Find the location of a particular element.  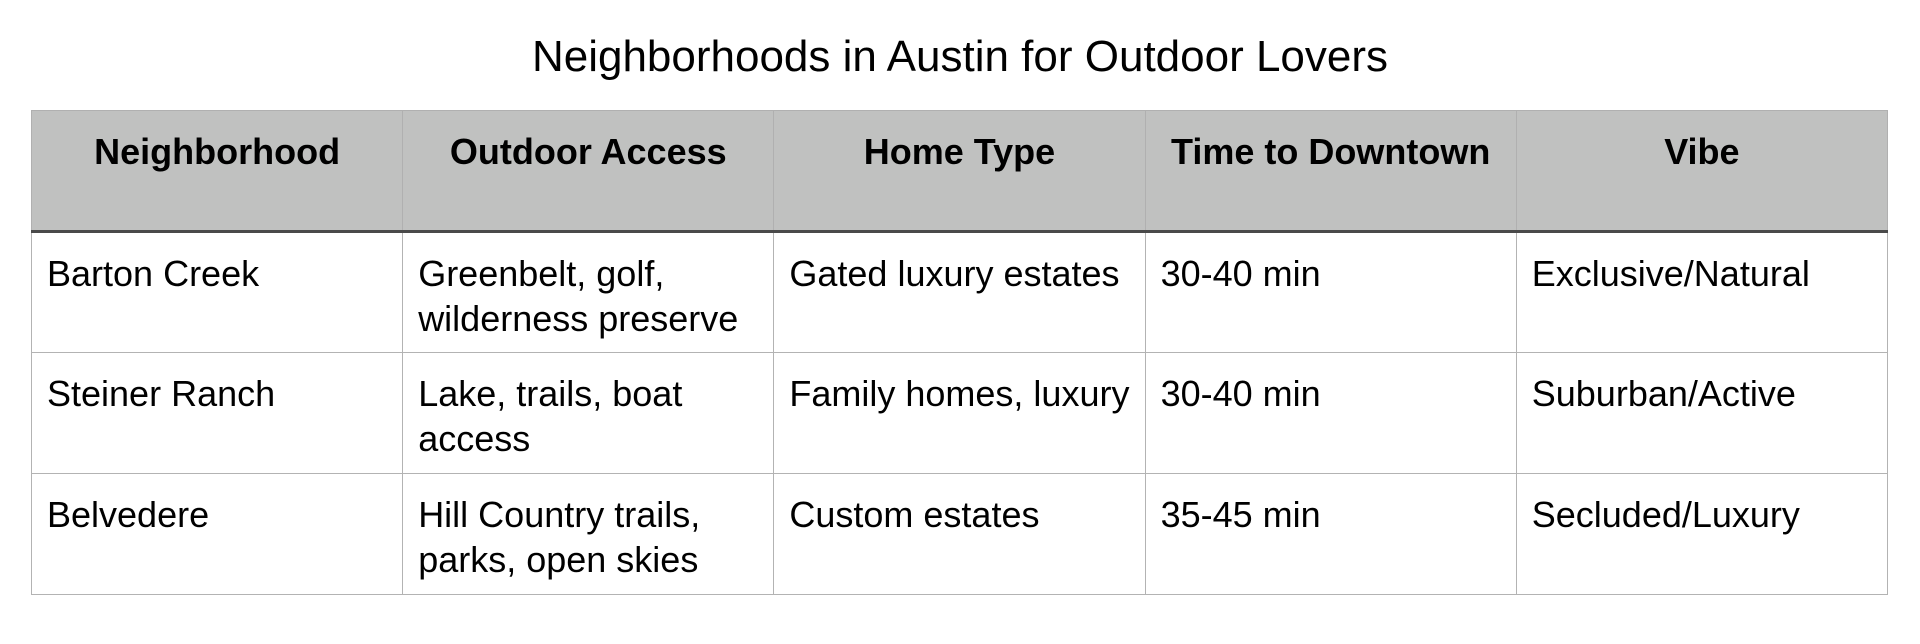

cell-time-to-downtown: 35-45 min is located at coordinates (1330, 534).